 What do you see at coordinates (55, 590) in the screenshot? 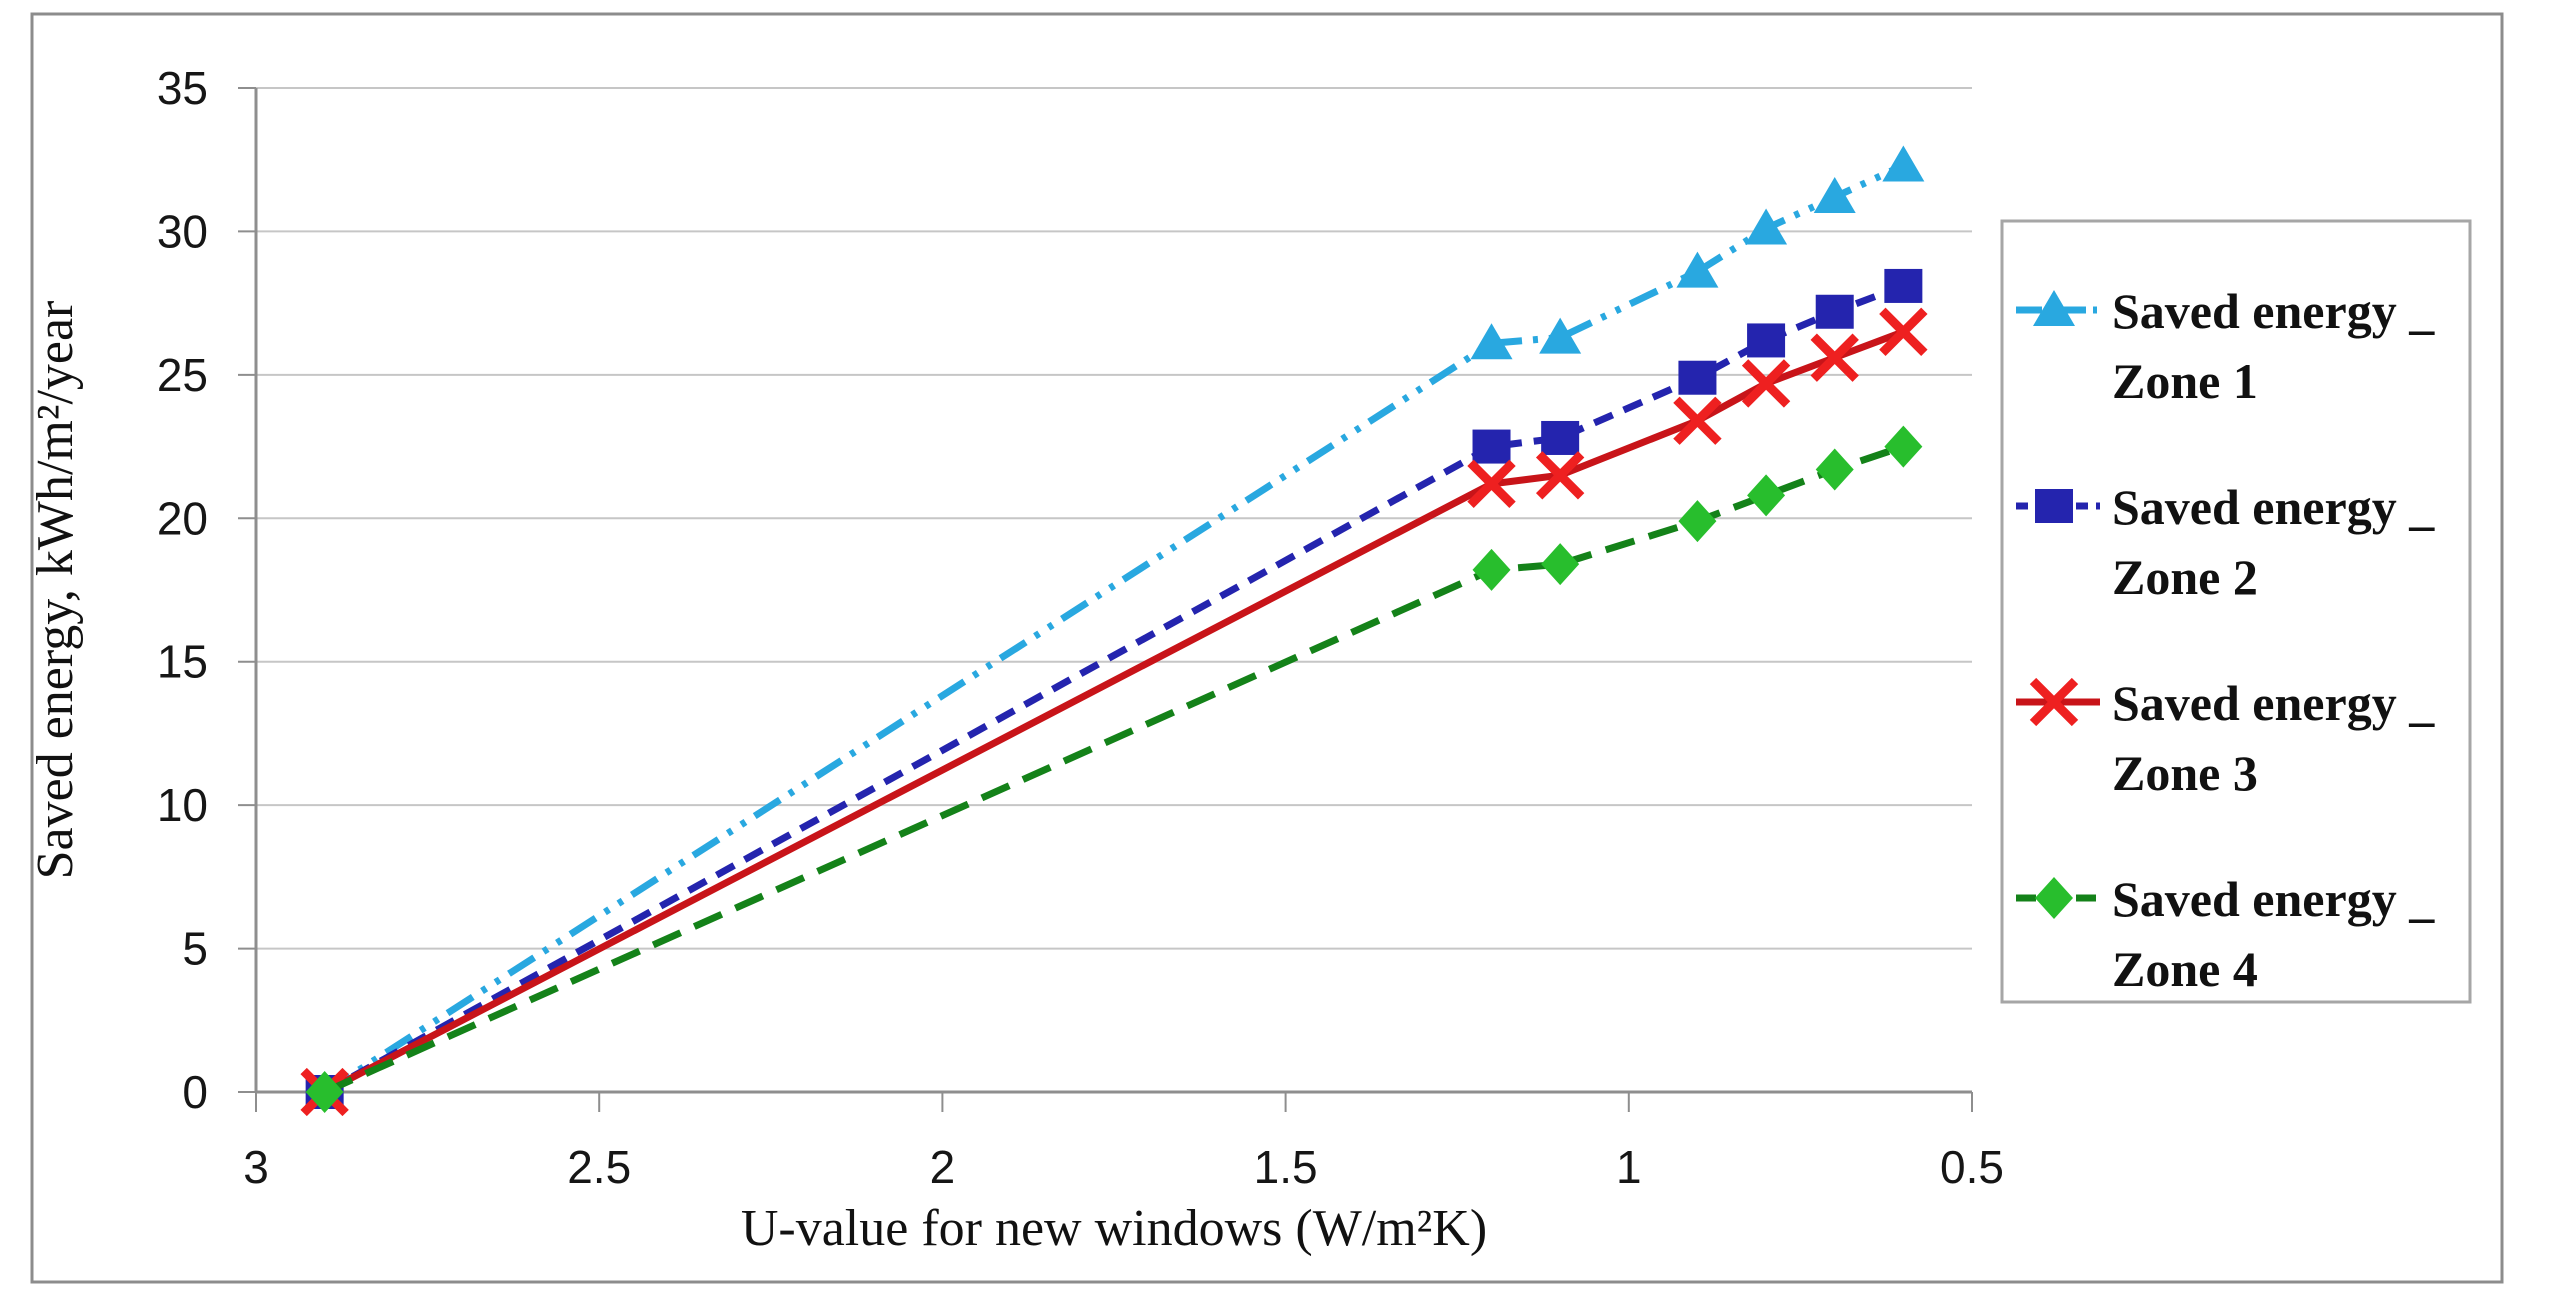
I see `y-axis-title: Saved energy, kWh/m²/year` at bounding box center [55, 590].